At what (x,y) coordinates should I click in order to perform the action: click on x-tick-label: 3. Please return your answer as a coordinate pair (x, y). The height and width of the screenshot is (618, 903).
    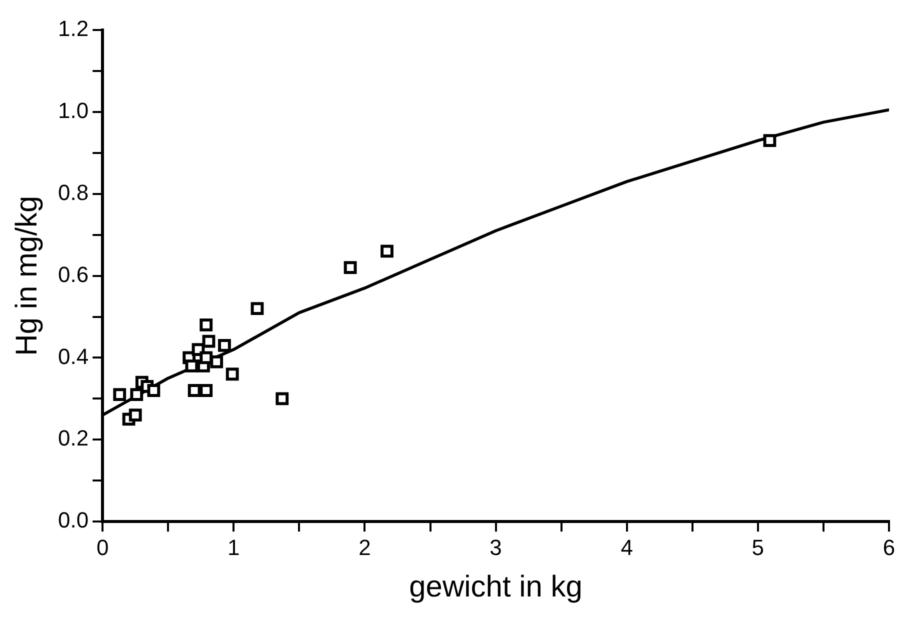
    Looking at the image, I should click on (496, 547).